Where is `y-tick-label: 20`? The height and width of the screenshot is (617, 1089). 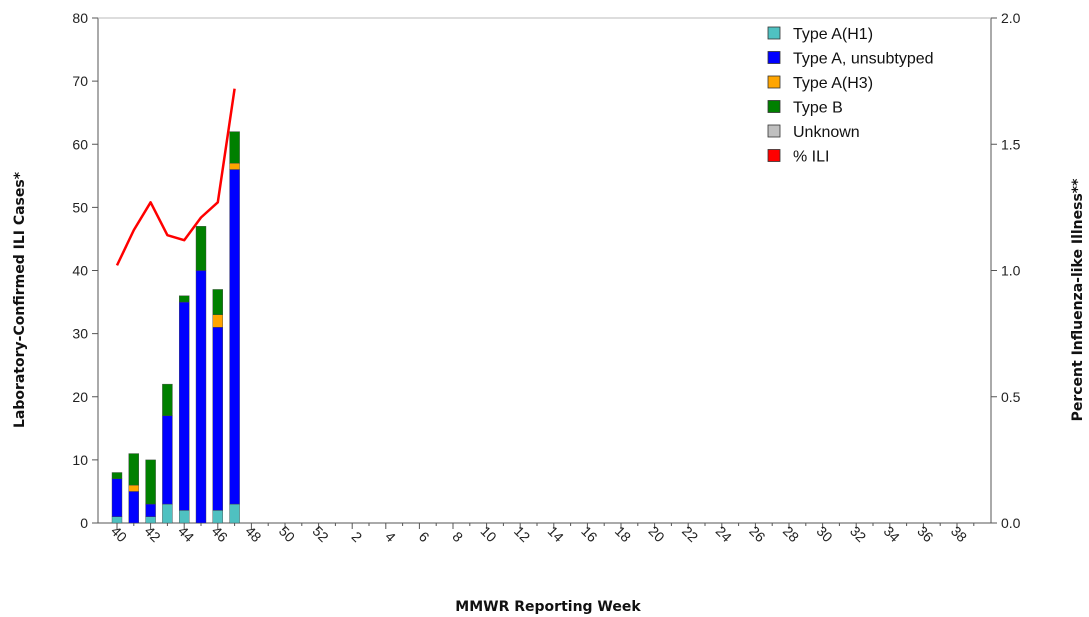
y-tick-label: 20 is located at coordinates (80, 397).